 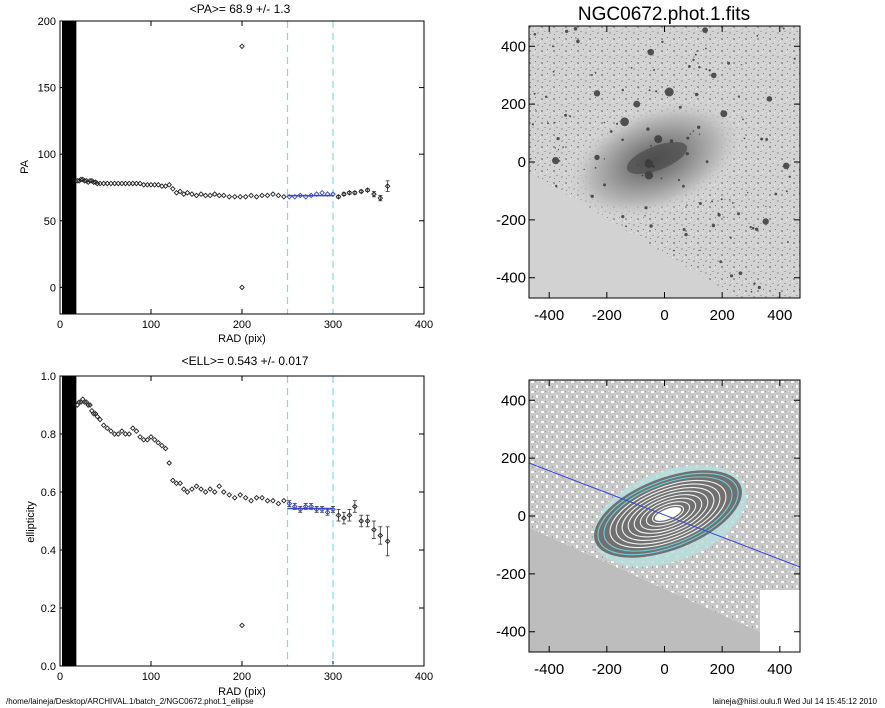 I want to click on image-x-tick-label: -400, so click(x=549, y=315).